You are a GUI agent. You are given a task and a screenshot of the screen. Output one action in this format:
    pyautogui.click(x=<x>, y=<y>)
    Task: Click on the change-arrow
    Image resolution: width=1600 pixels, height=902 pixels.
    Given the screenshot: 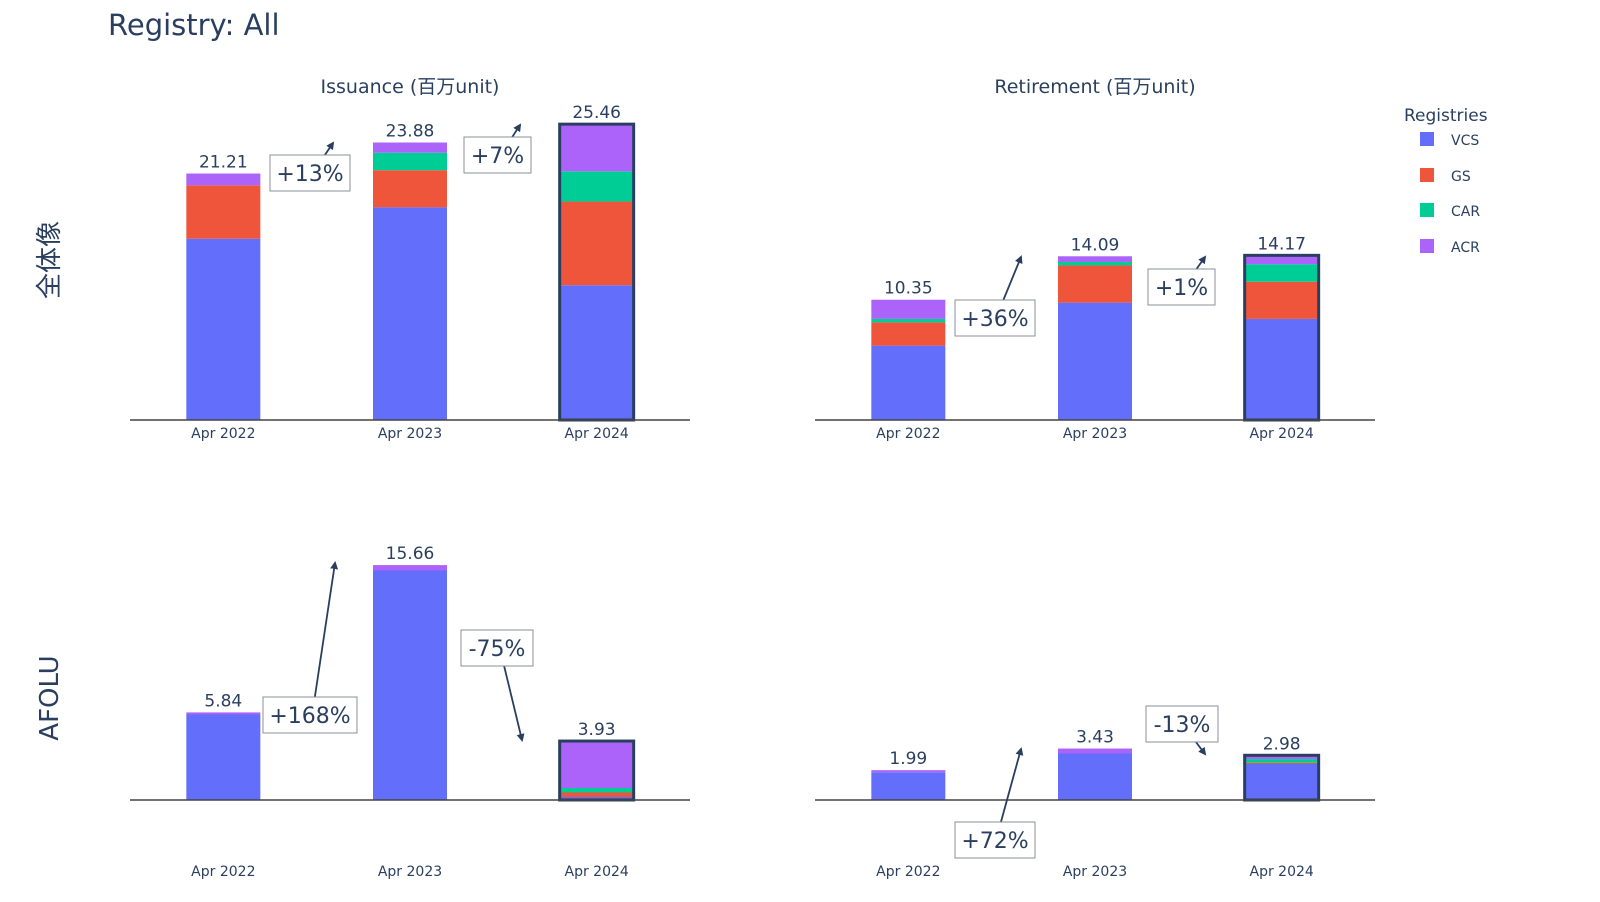 What is the action you would take?
    pyautogui.click(x=325, y=639)
    